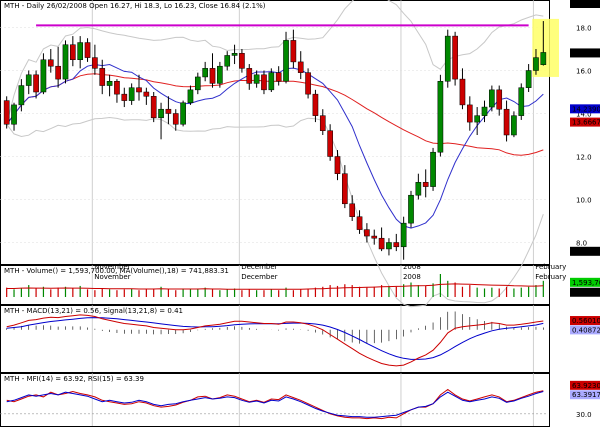 Image resolution: width=600 pixels, height=427 pixels. Describe the element at coordinates (585, 109) in the screenshot. I see `price-label-ma-short-bg` at that location.